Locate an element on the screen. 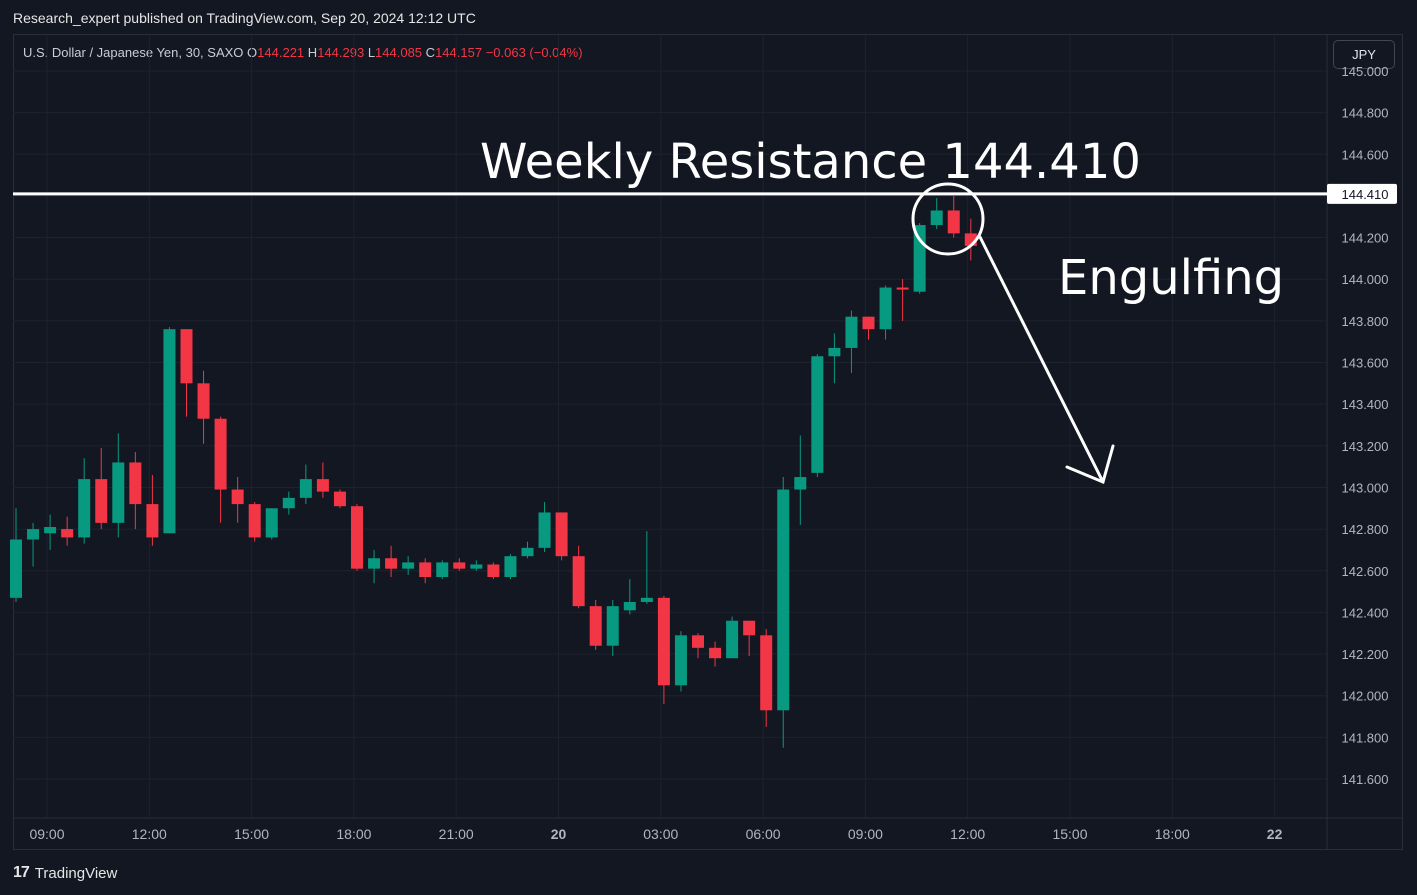  engulfing-annotation: Engulfing is located at coordinates (1171, 278).